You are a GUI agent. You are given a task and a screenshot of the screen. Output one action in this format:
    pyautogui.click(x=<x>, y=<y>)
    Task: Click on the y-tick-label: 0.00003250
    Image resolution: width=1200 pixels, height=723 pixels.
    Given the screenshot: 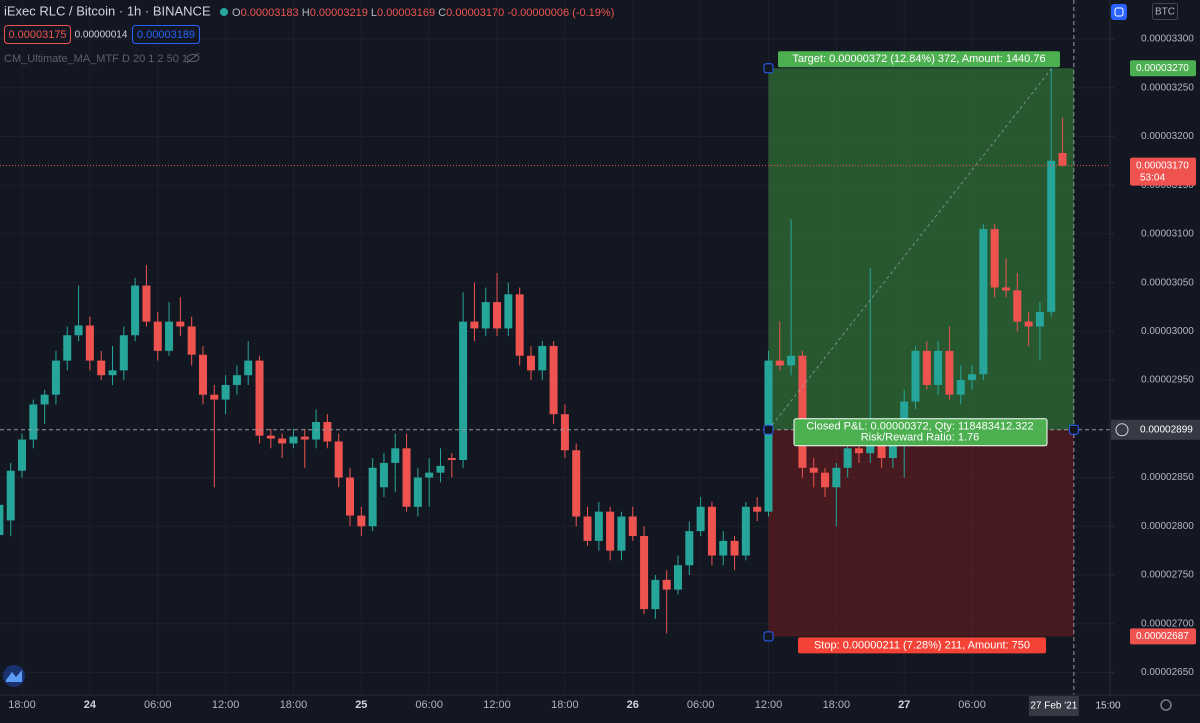 What is the action you would take?
    pyautogui.click(x=1167, y=87)
    